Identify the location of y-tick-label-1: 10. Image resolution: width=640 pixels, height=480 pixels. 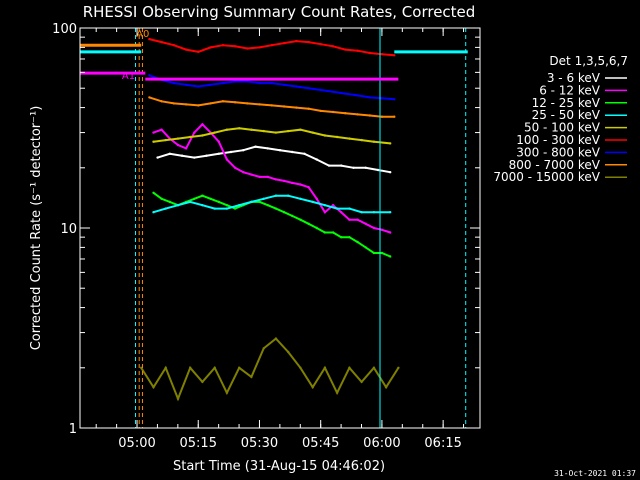
(68, 229).